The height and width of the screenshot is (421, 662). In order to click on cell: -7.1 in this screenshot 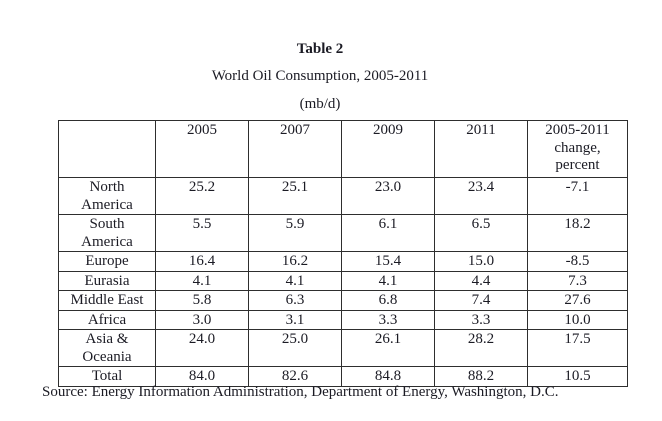, I will do `click(577, 196)`.